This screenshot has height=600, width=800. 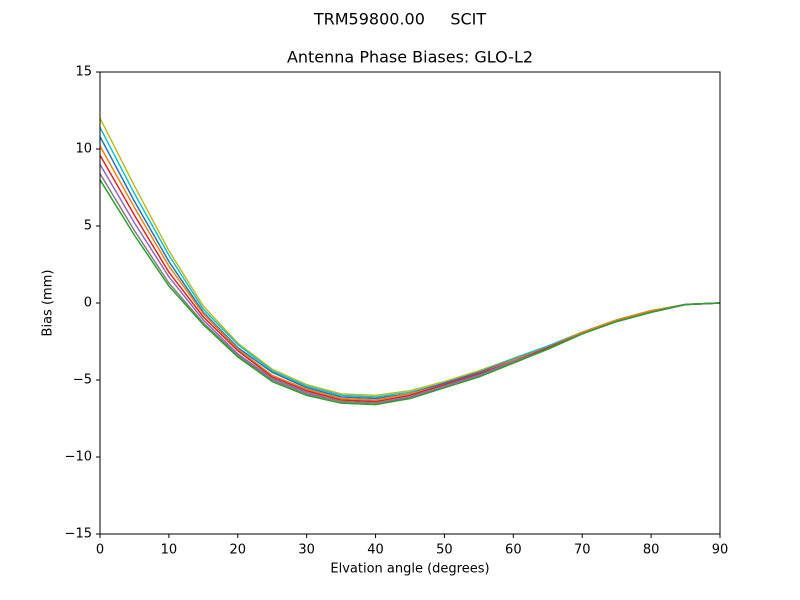 What do you see at coordinates (651, 550) in the screenshot?
I see `x-tick-label: 80` at bounding box center [651, 550].